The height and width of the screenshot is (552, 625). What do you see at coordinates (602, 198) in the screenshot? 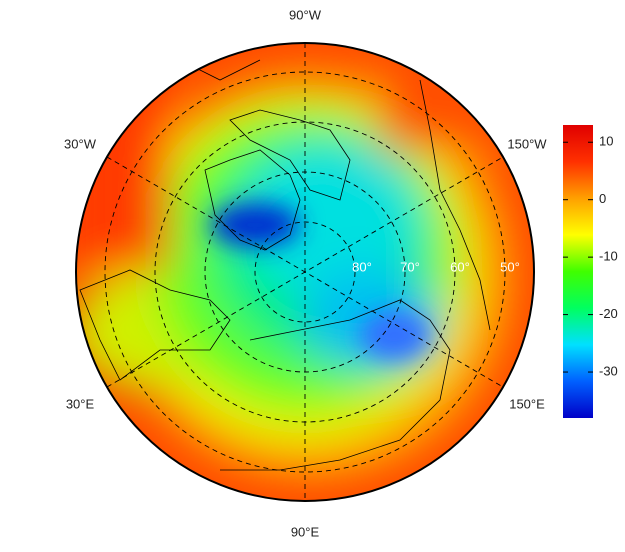
I see `colorbar-tick-label: 0` at bounding box center [602, 198].